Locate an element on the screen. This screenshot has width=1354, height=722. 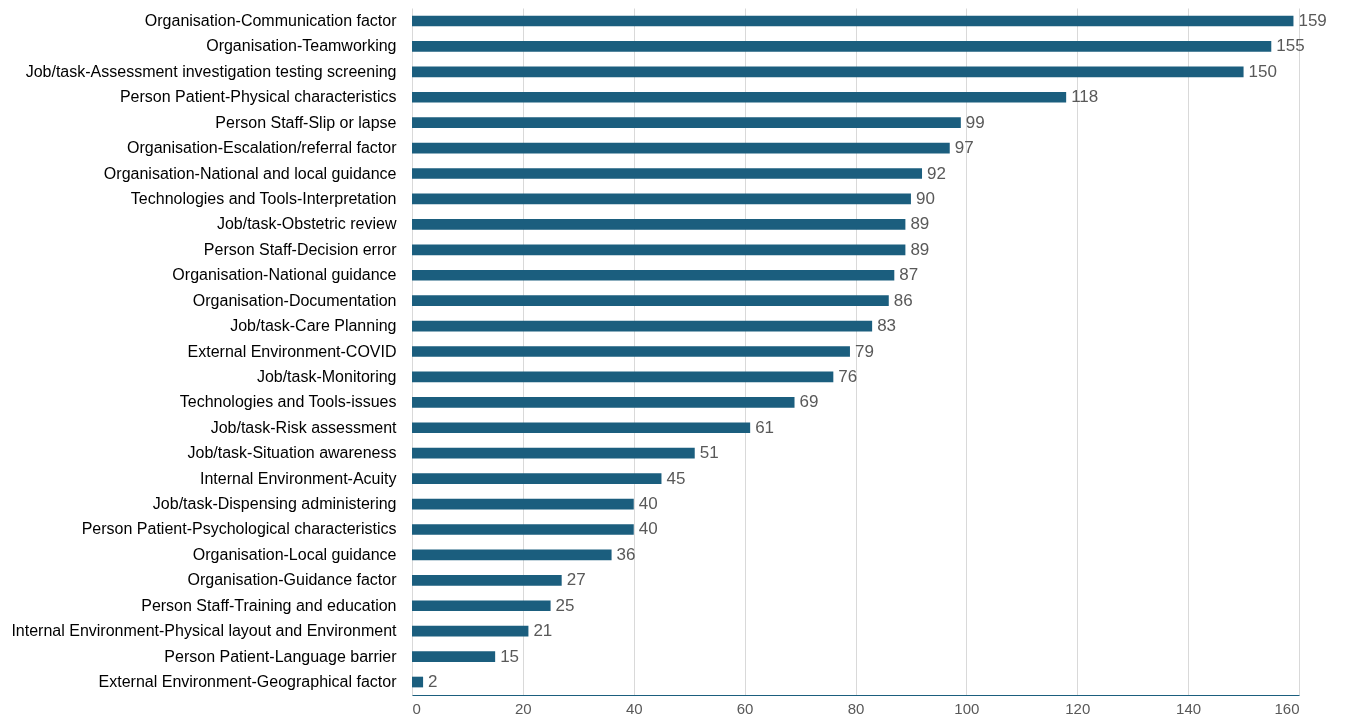
data-label: 76 is located at coordinates (848, 376).